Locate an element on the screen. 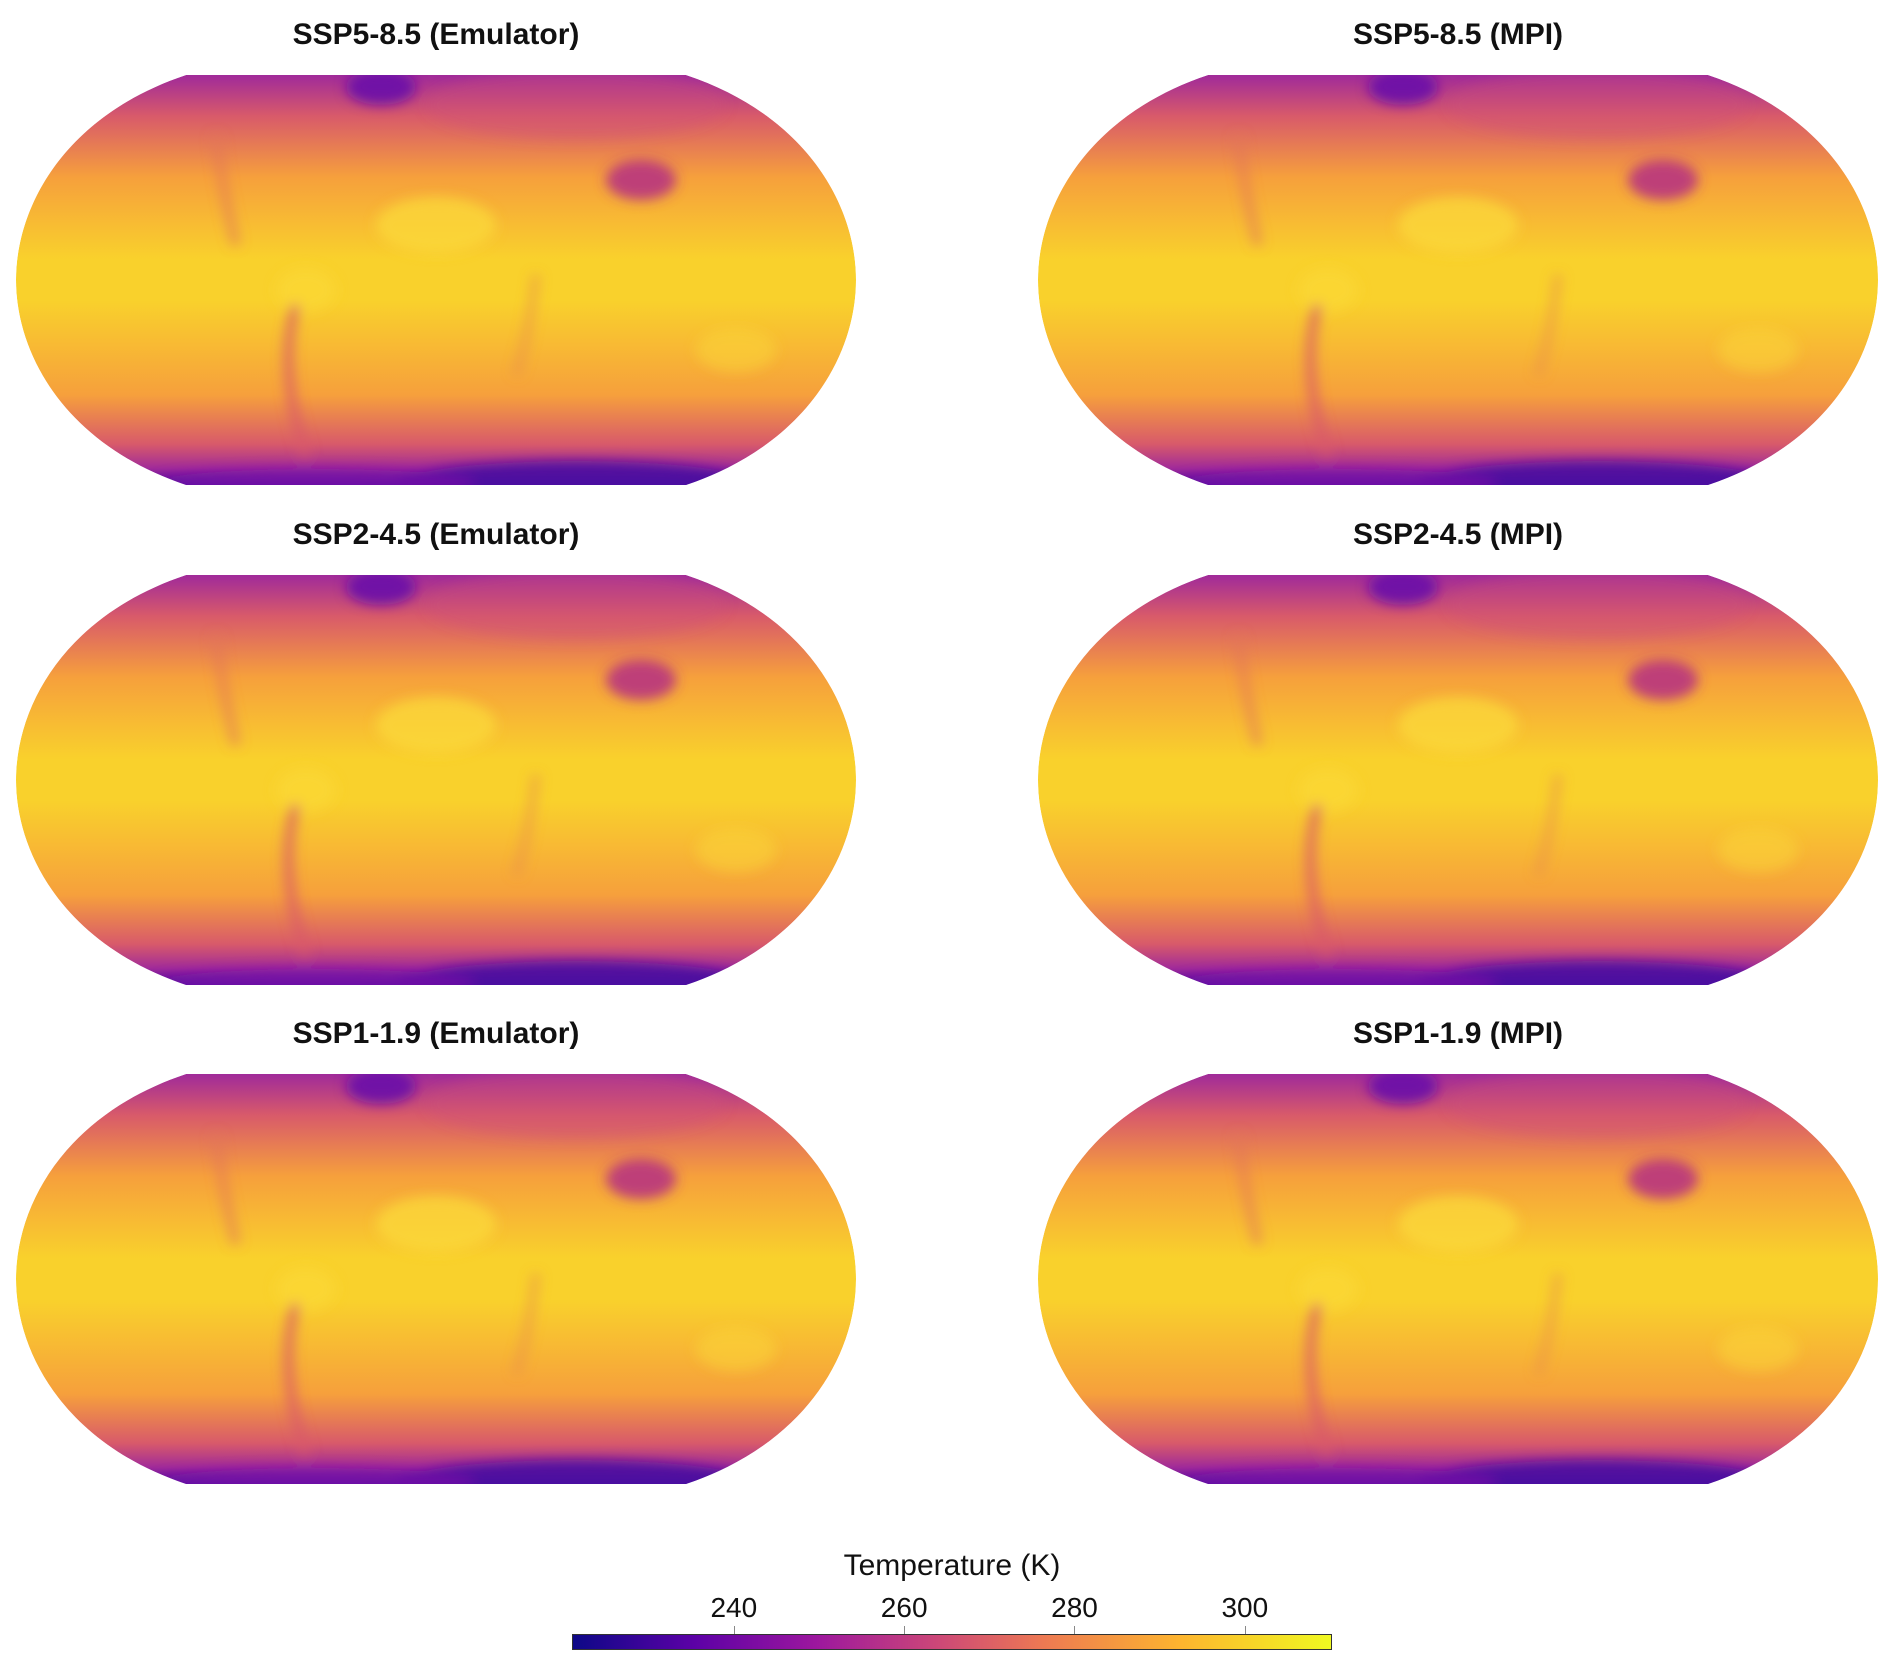 Image resolution: width=1892 pixels, height=1671 pixels. colorbar-label: Temperature (K) is located at coordinates (952, 1565).